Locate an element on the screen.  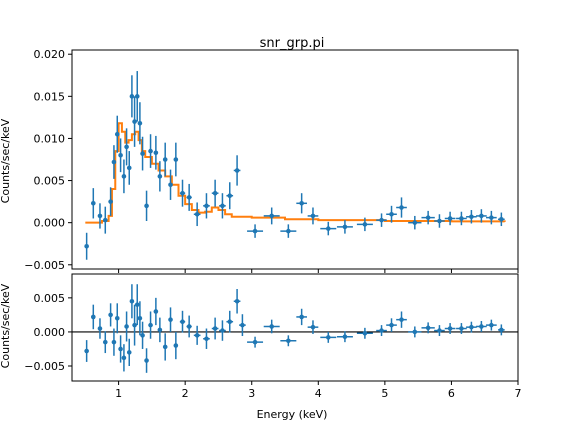
x-tick-label: 5 is located at coordinates (384, 393).